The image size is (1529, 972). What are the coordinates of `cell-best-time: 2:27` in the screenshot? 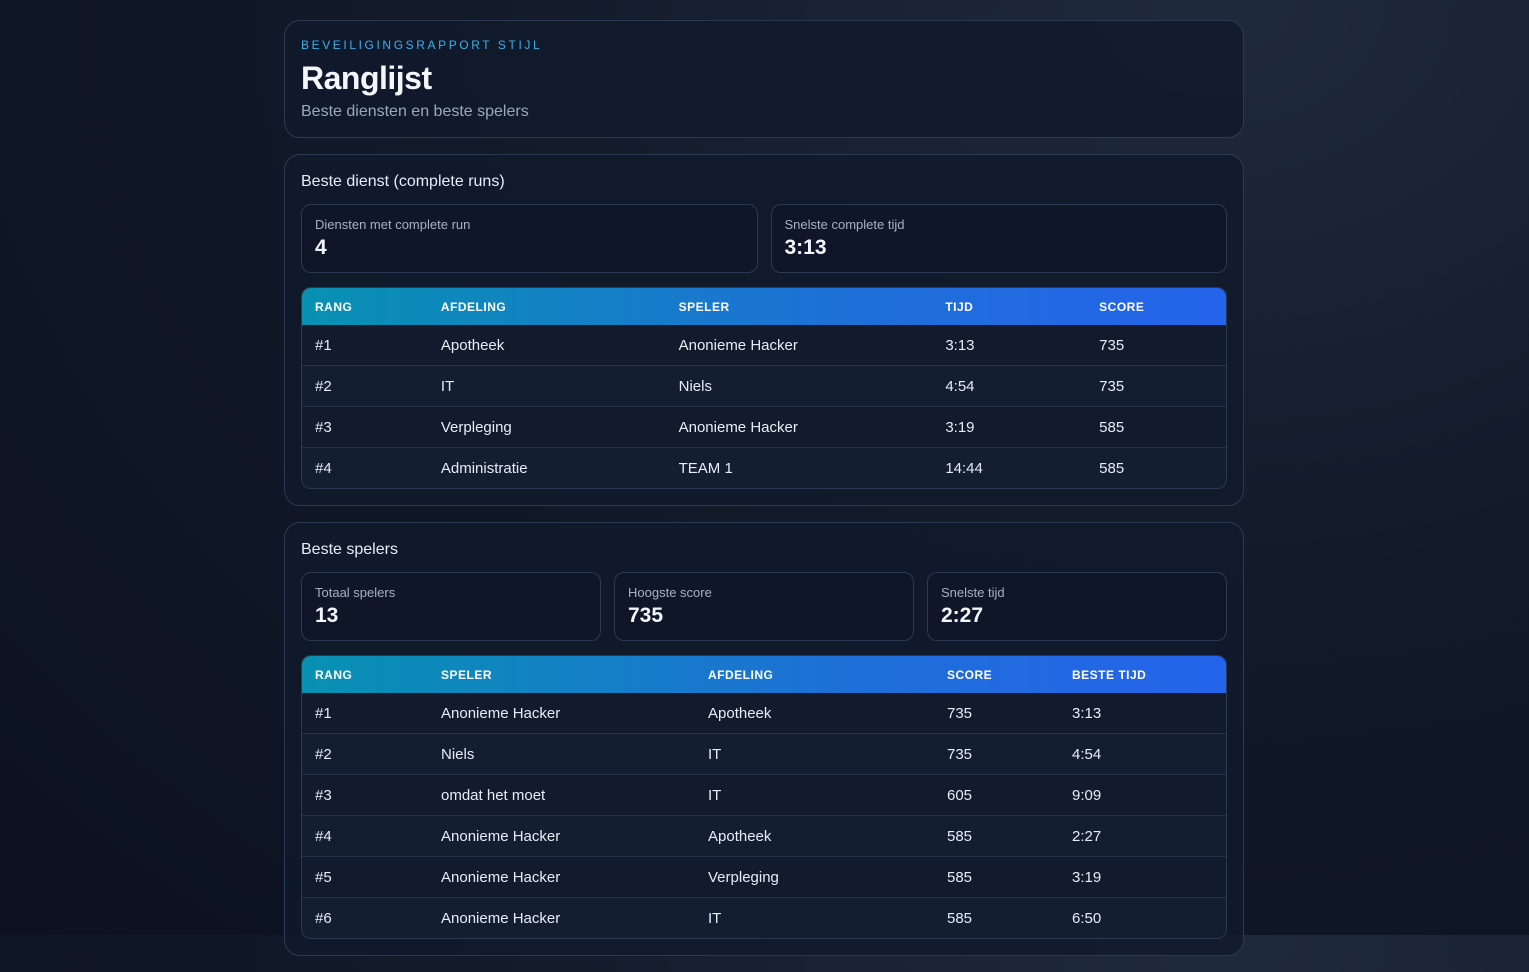 It's located at (1087, 836).